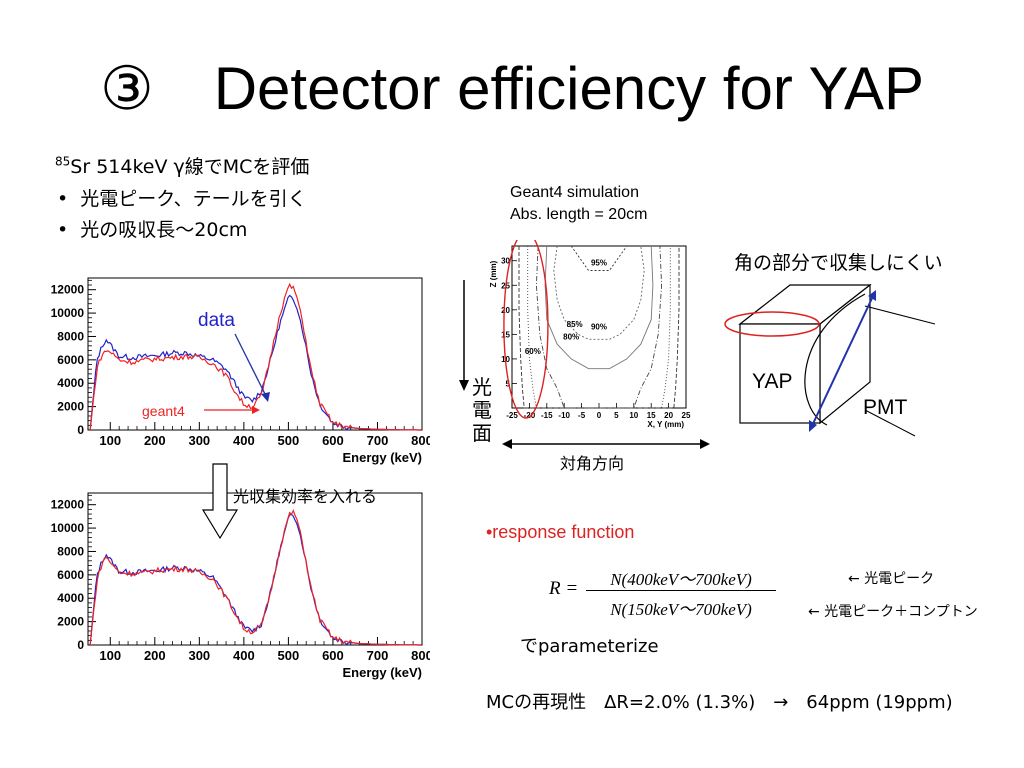 This screenshot has width=1024, height=768. I want to click on geant4-annotation-arrowhead, so click(256, 410).